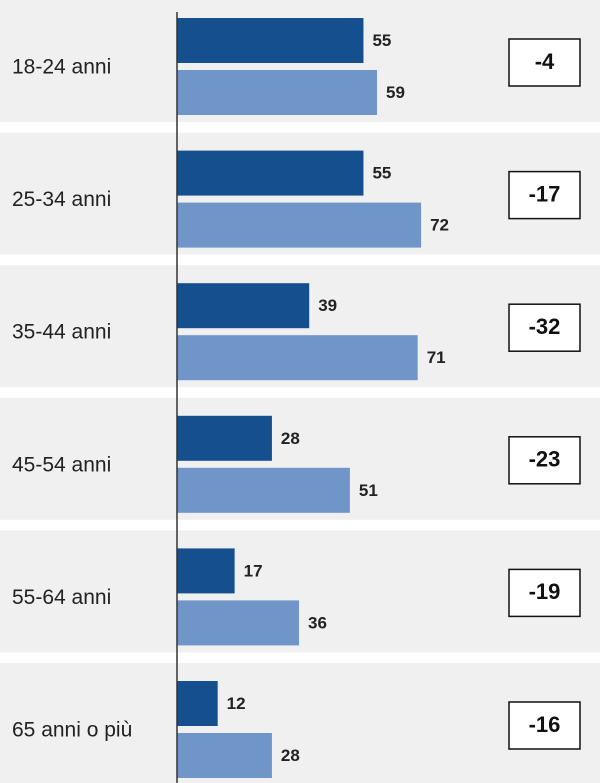  Describe the element at coordinates (368, 490) in the screenshot. I see `value-label: 51` at that location.